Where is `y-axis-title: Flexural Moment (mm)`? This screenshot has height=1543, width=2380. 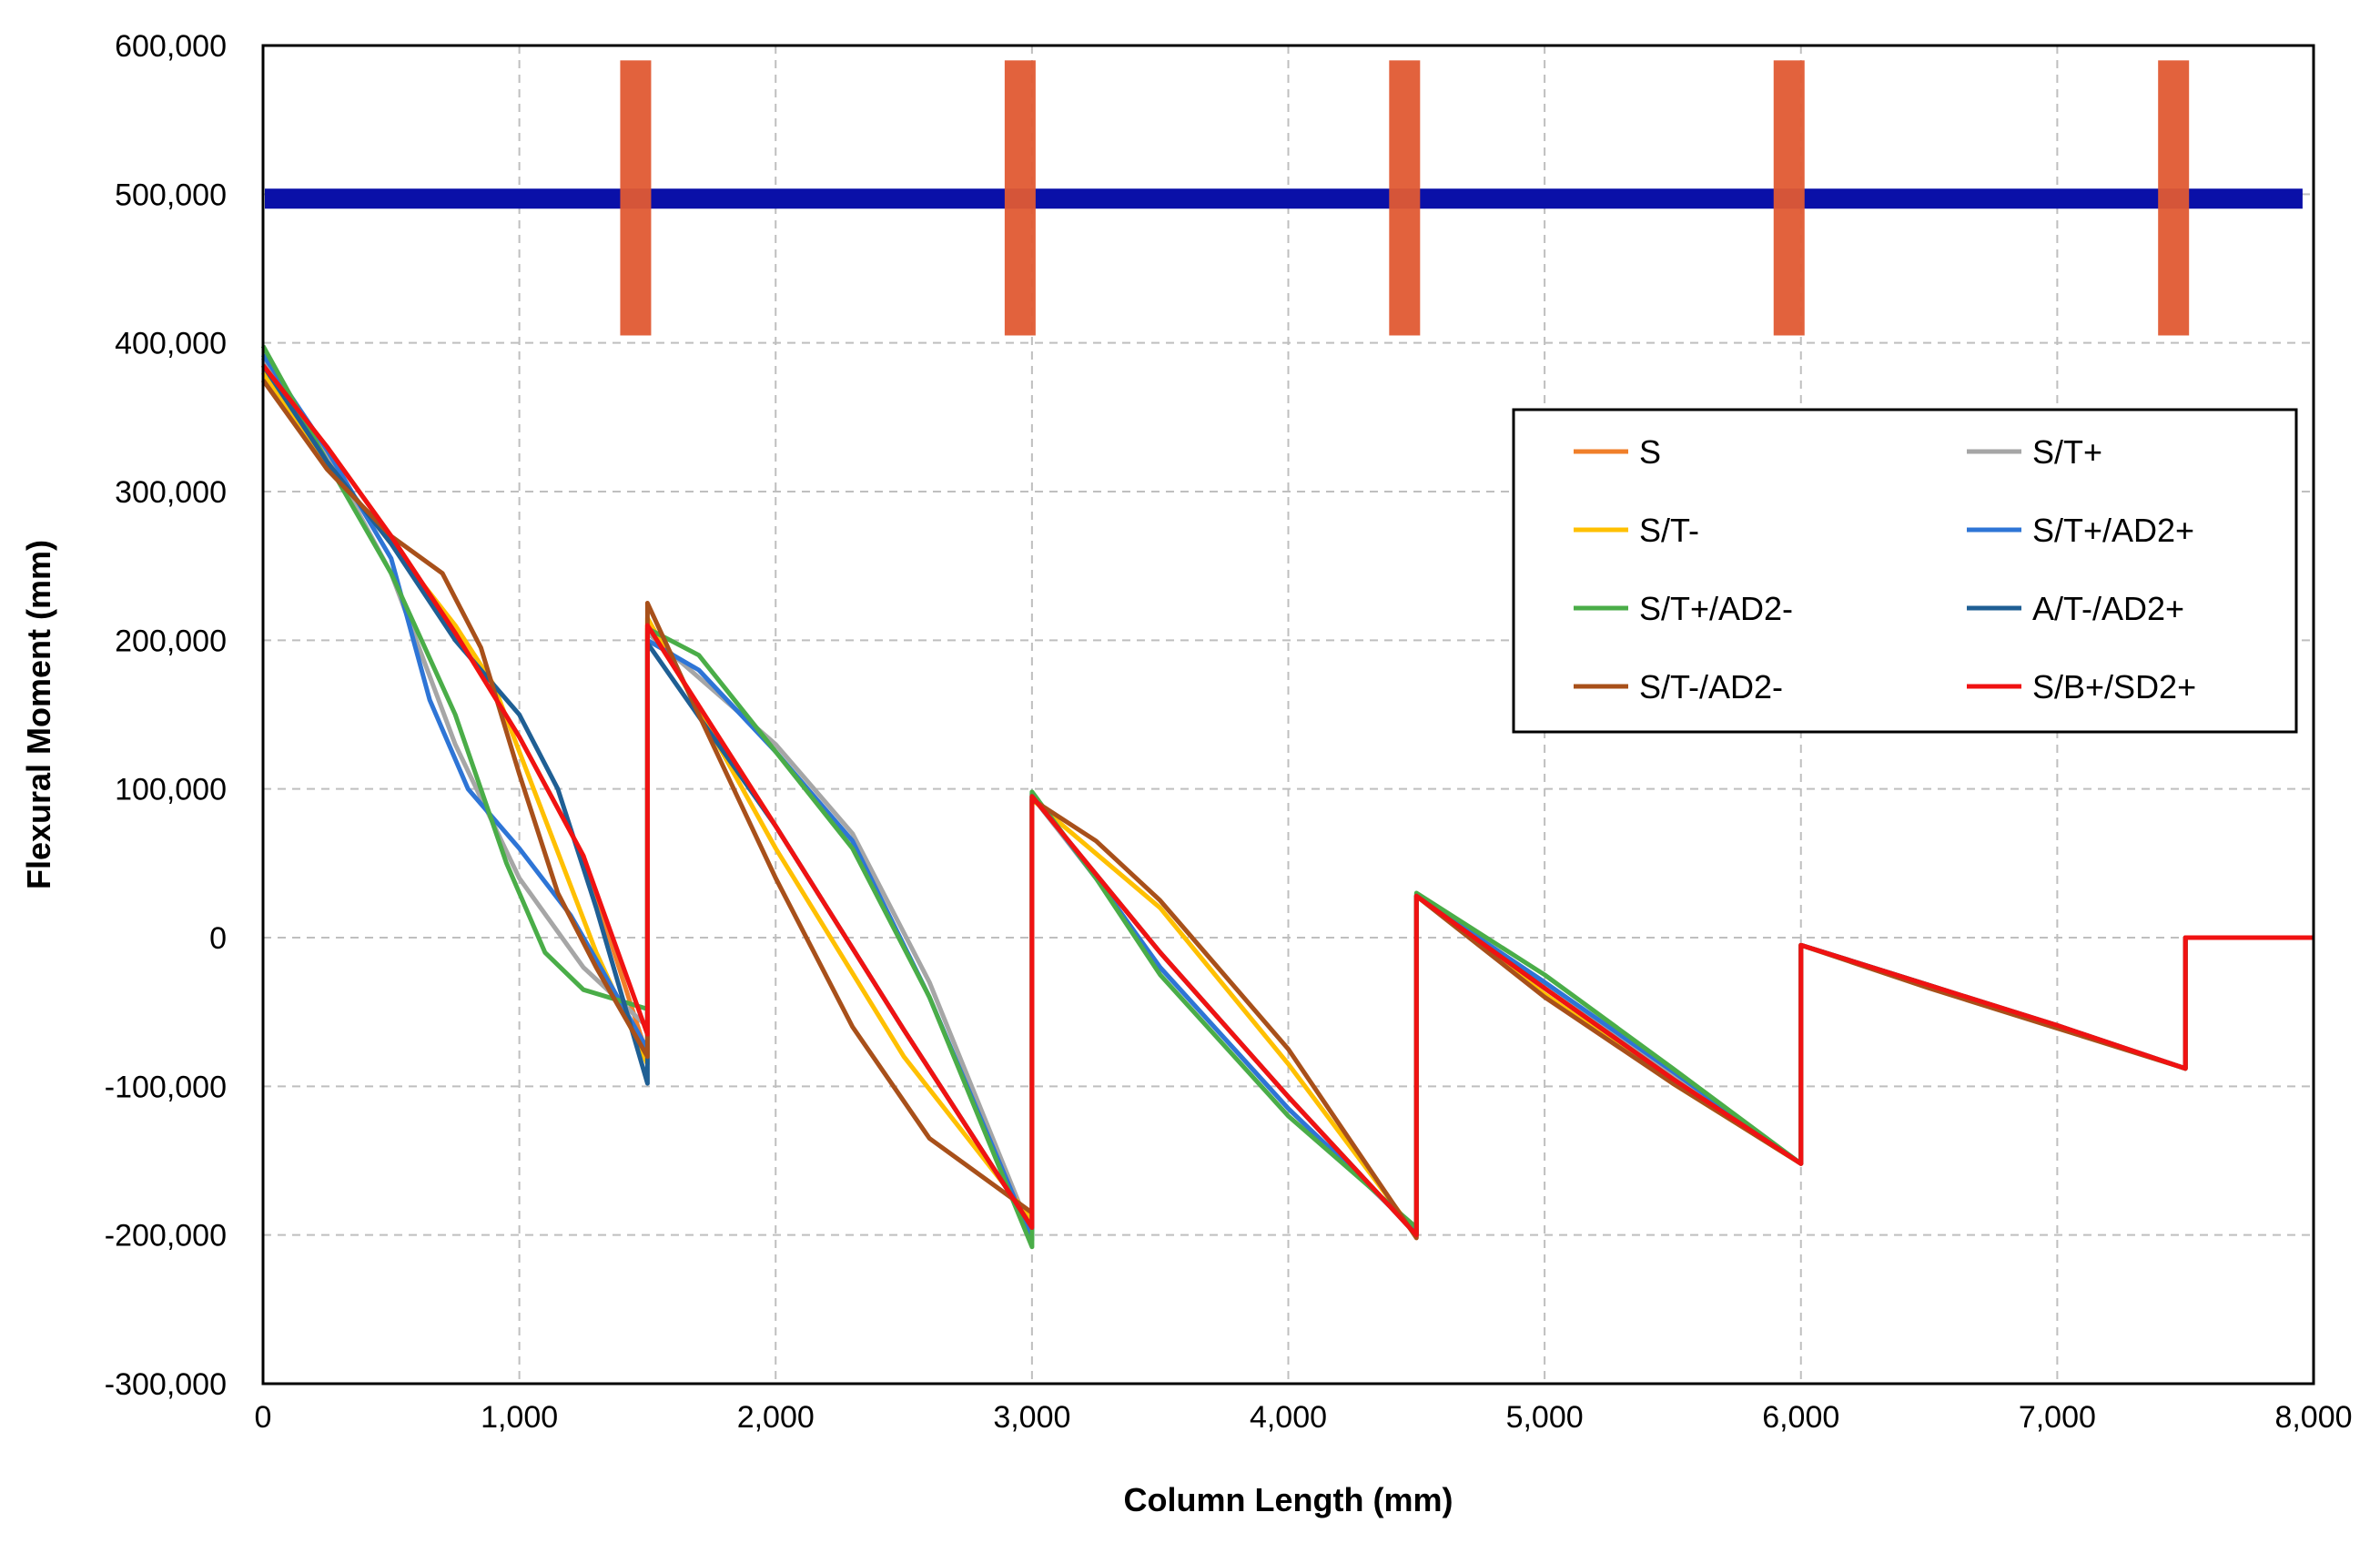
y-axis-title: Flexural Moment (mm) is located at coordinates (38, 714).